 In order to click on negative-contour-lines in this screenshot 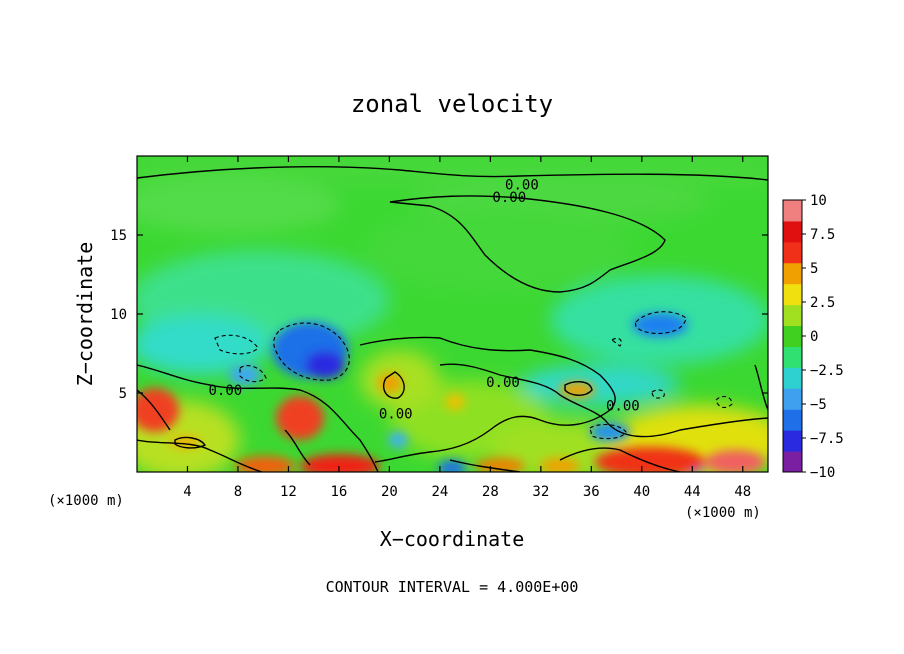, I will do `click(473, 375)`.